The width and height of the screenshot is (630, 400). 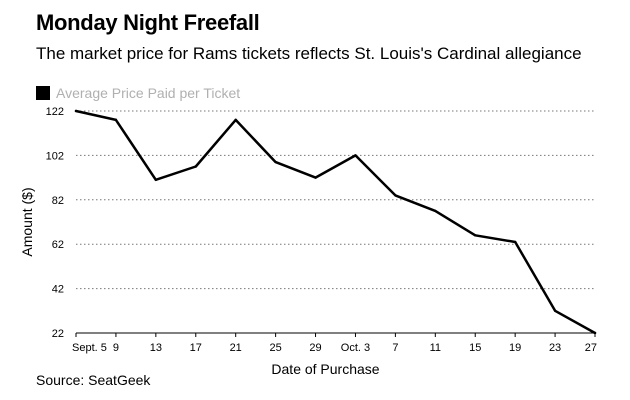 What do you see at coordinates (55, 112) in the screenshot?
I see `y-tick-label: 122` at bounding box center [55, 112].